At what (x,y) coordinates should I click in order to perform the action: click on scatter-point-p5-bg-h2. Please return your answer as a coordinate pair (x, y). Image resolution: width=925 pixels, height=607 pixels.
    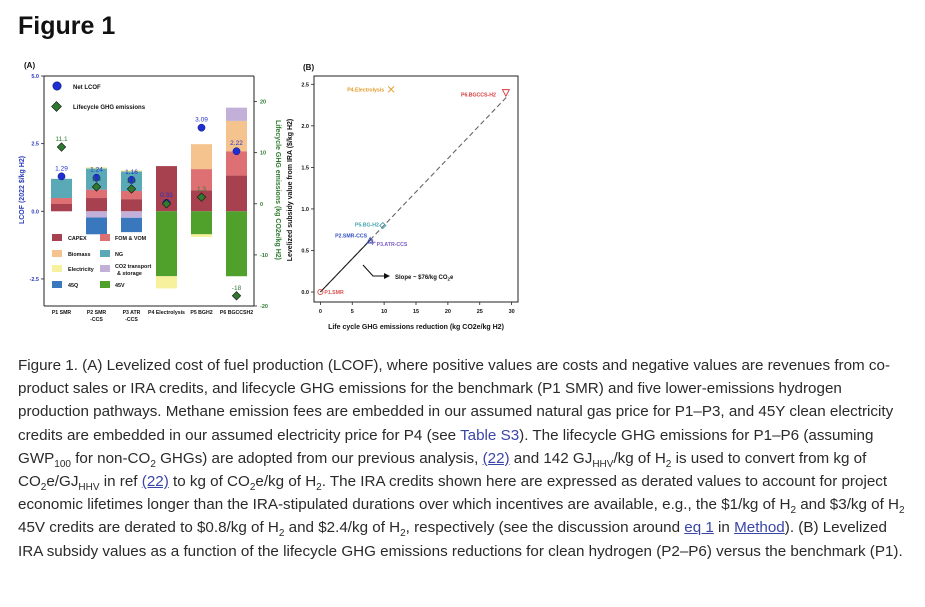
    Looking at the image, I should click on (383, 225).